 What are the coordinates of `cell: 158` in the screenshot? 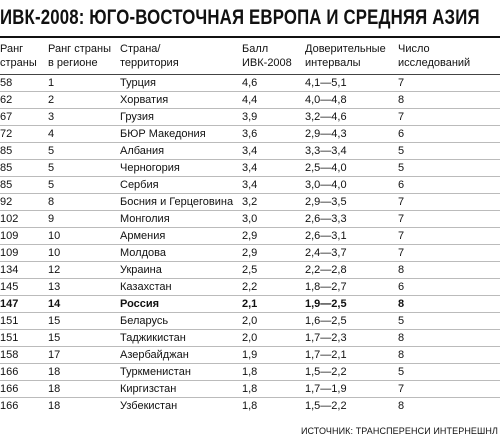 It's located at (24, 355).